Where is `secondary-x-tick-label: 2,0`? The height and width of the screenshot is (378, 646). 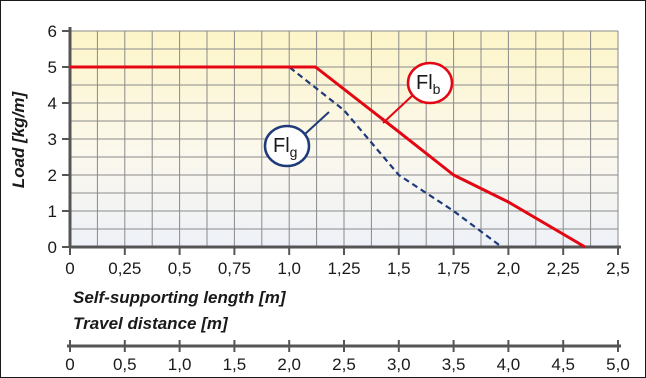
secondary-x-tick-label: 2,0 is located at coordinates (289, 364).